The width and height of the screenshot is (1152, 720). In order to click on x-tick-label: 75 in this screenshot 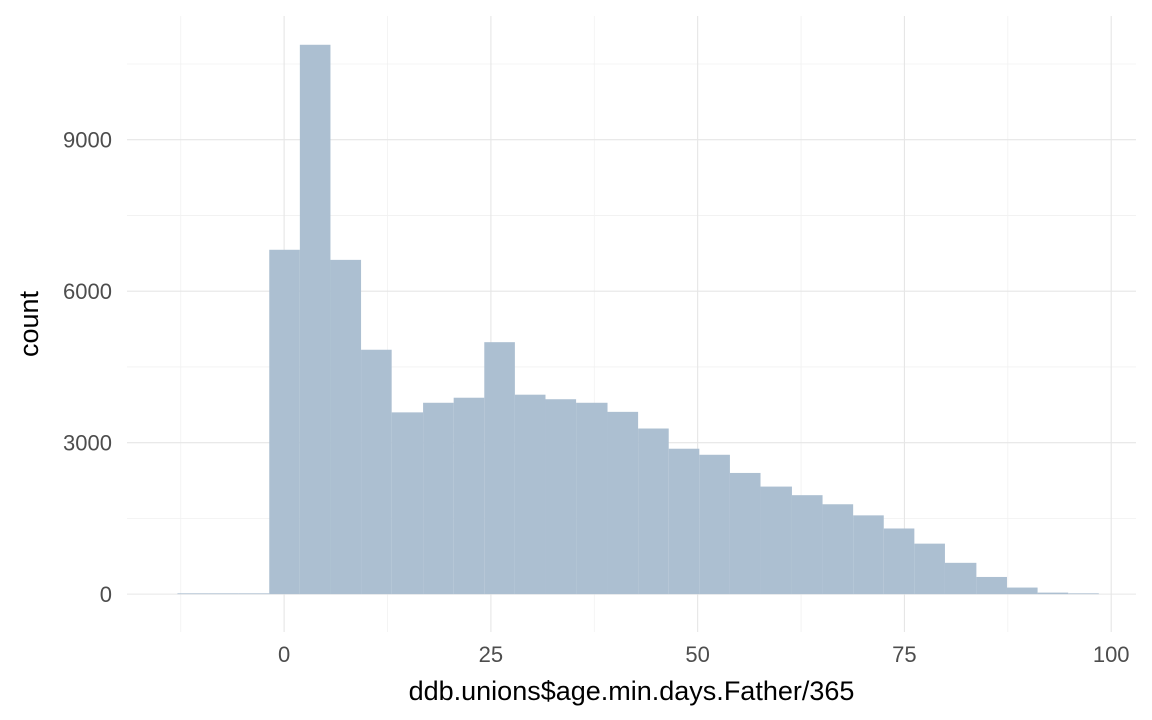, I will do `click(904, 654)`.